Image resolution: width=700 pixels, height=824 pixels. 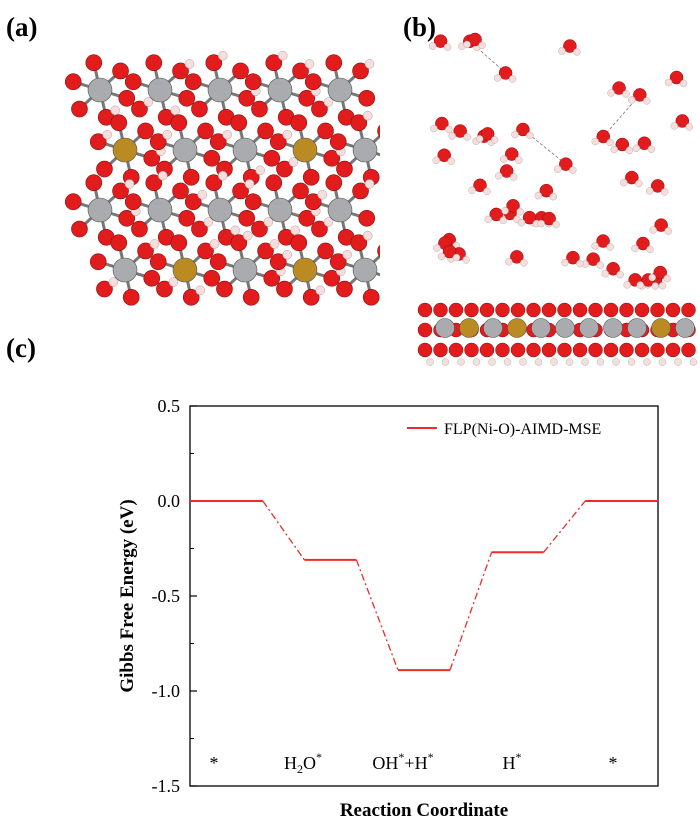 What do you see at coordinates (419, 27) in the screenshot?
I see `panel-label-b: (b)` at bounding box center [419, 27].